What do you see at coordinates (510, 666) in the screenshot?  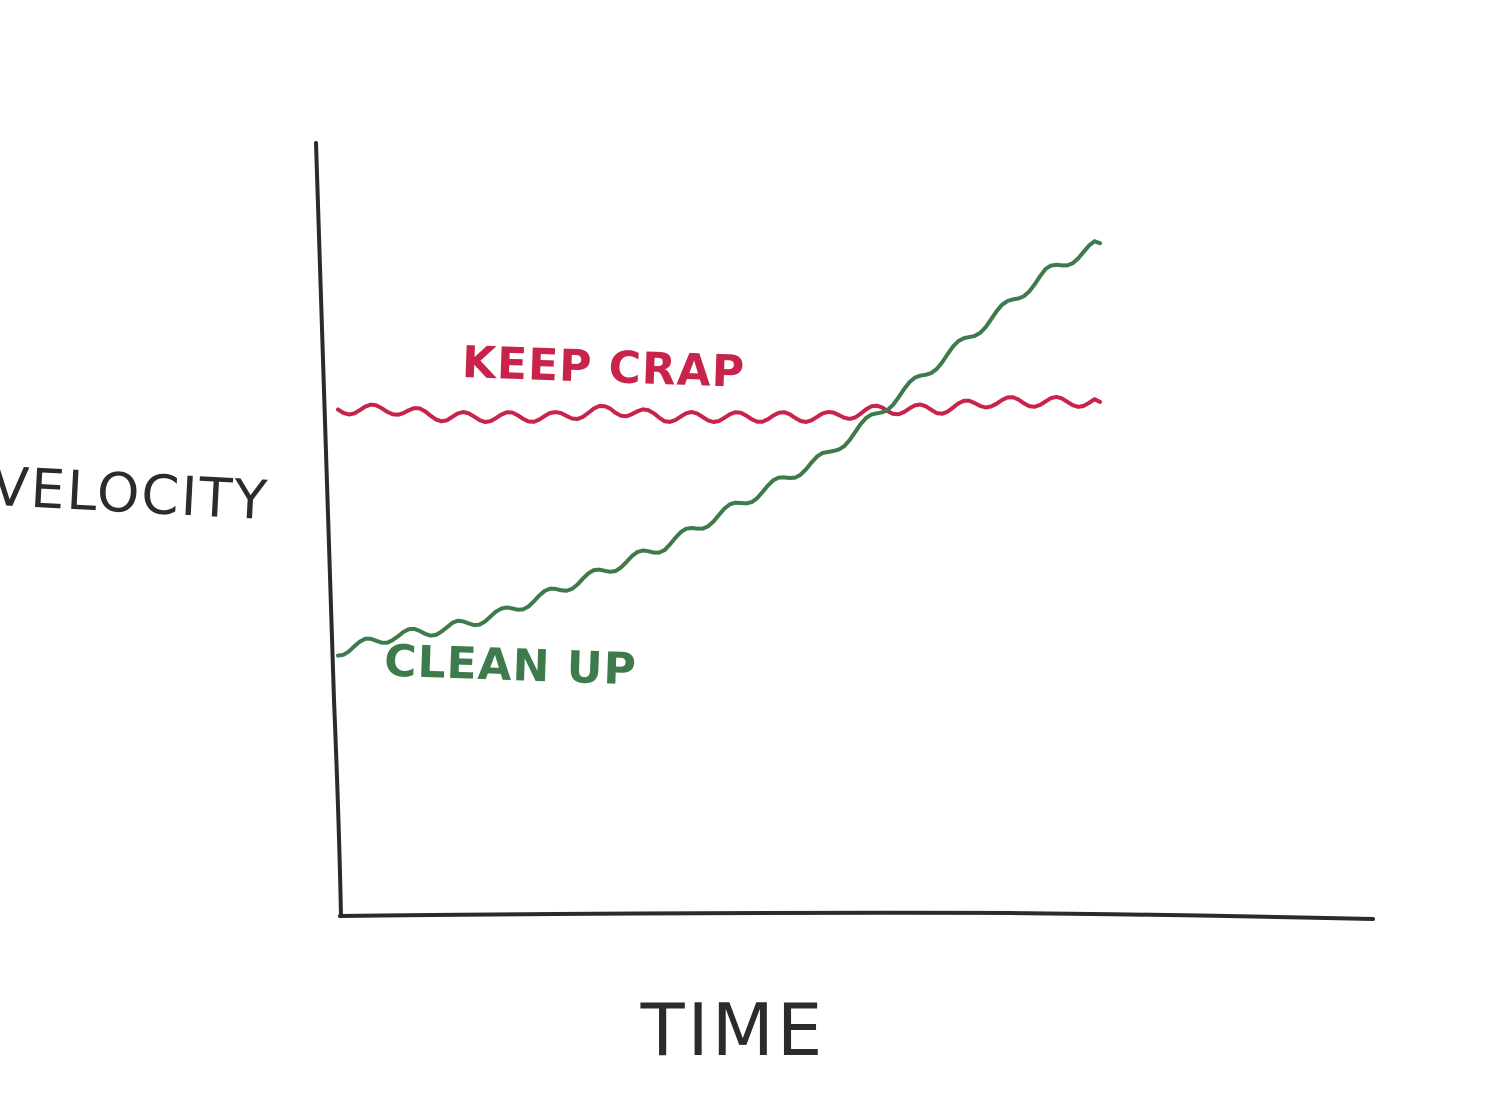 I see `series-label-clean-up: CLEAN UP` at bounding box center [510, 666].